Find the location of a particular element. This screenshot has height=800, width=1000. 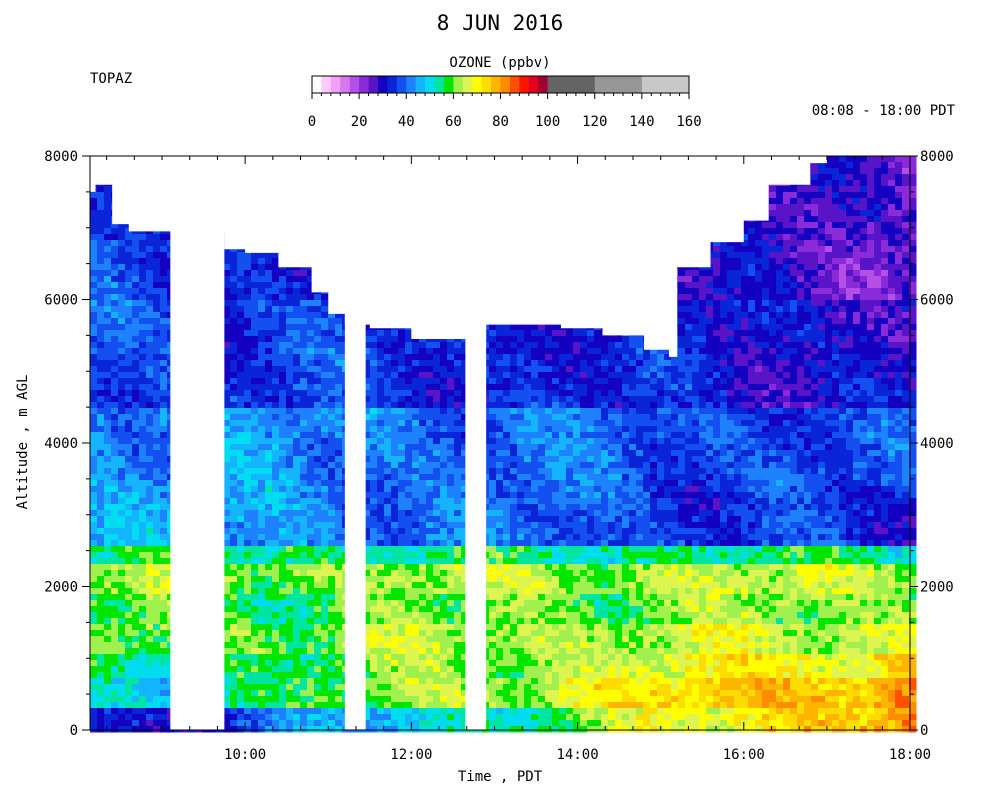

colorbar: 0 20 40 60 80 100 120 140 160 is located at coordinates (505, 102).